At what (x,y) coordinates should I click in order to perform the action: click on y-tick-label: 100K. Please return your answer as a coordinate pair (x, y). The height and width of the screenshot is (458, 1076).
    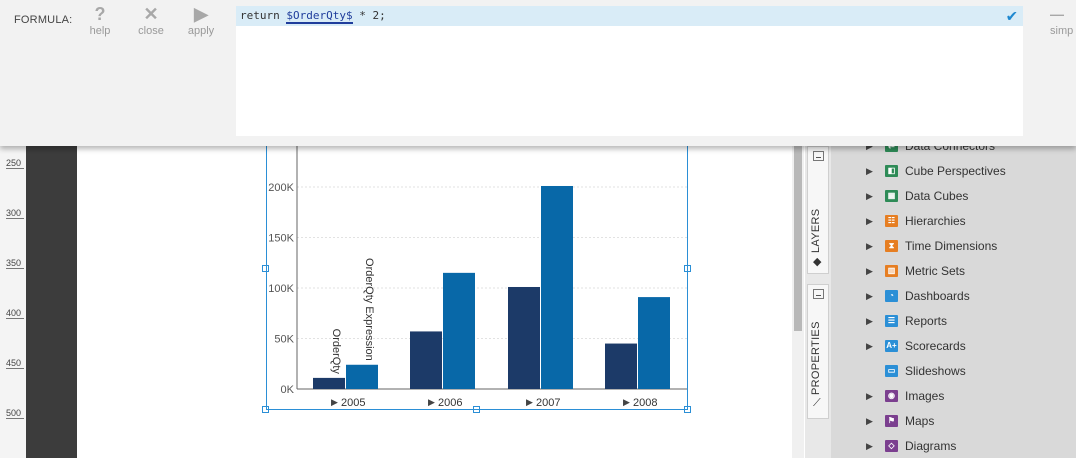
    Looking at the image, I should click on (281, 289).